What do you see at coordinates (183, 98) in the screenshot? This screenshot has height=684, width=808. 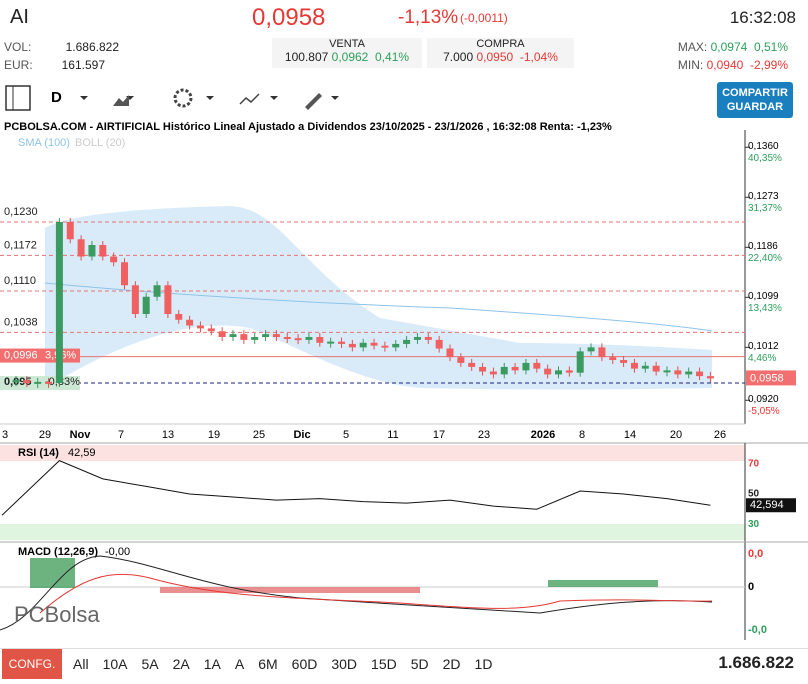 I see `settings-icon` at bounding box center [183, 98].